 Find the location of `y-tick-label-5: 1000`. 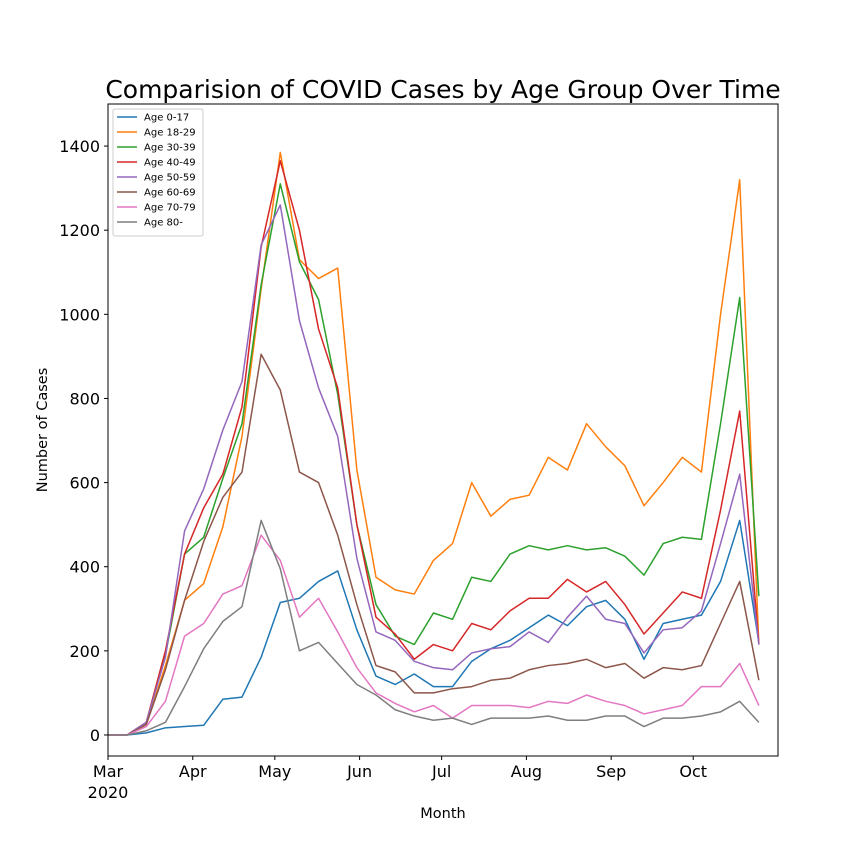

y-tick-label-5: 1000 is located at coordinates (79, 314).